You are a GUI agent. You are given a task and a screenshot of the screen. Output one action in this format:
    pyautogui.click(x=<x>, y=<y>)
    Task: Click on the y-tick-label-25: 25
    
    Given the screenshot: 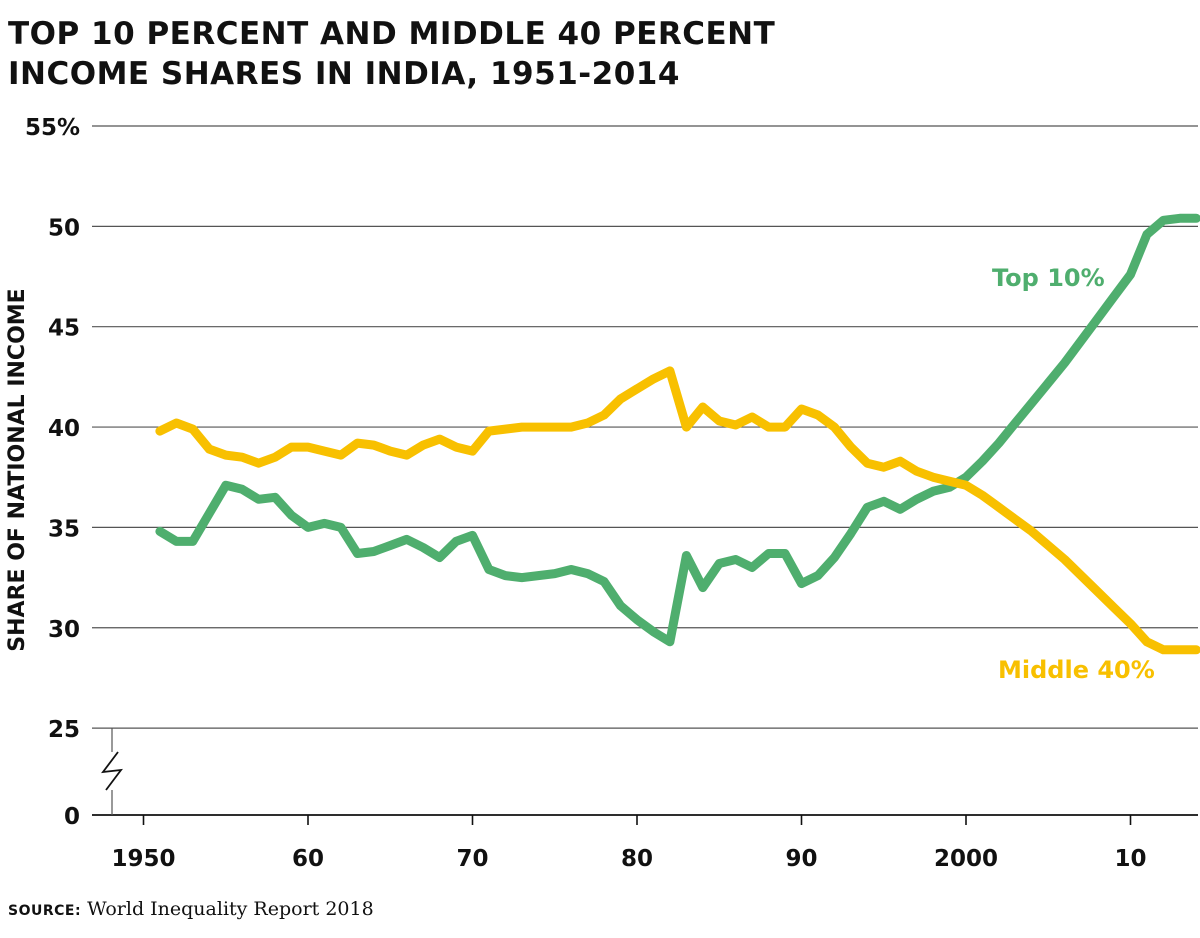 What is the action you would take?
    pyautogui.click(x=64, y=730)
    